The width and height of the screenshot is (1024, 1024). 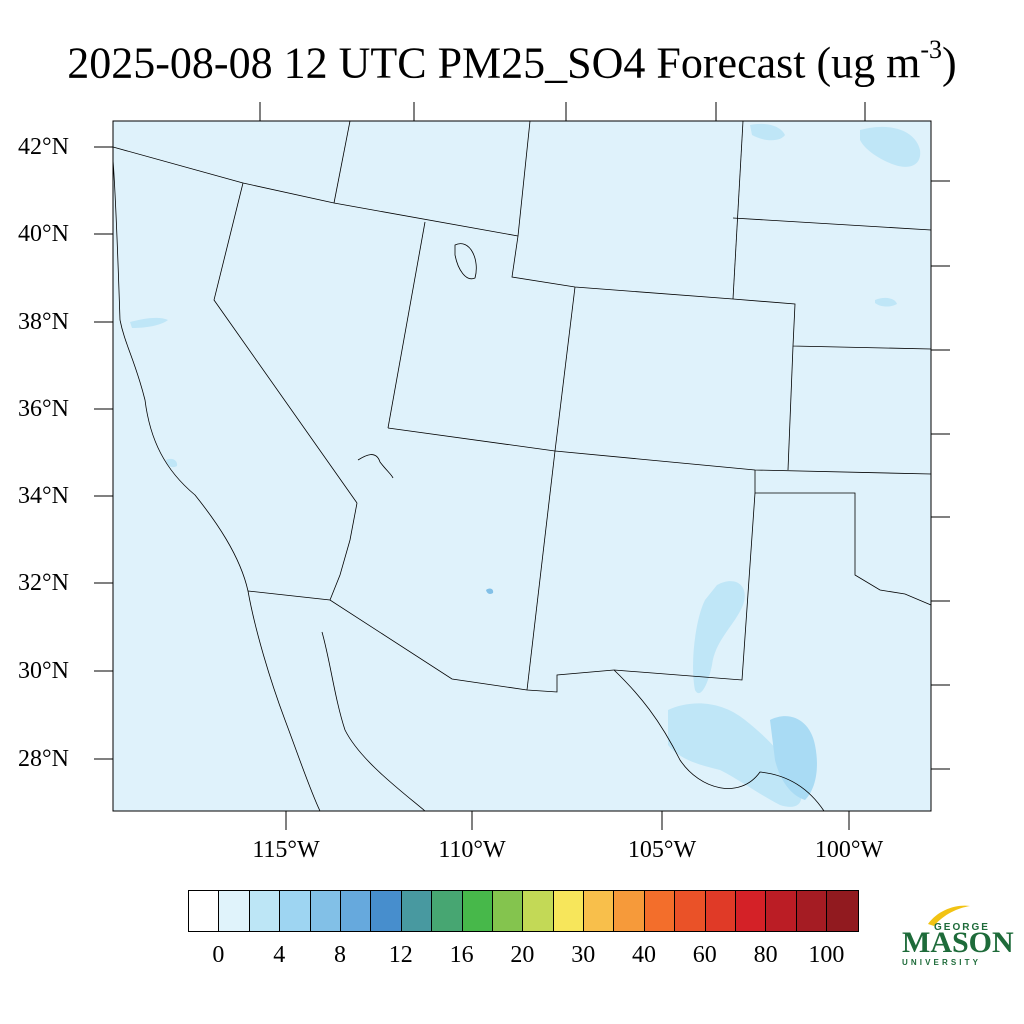 I want to click on colorbar-label-10: 100, so click(x=826, y=955).